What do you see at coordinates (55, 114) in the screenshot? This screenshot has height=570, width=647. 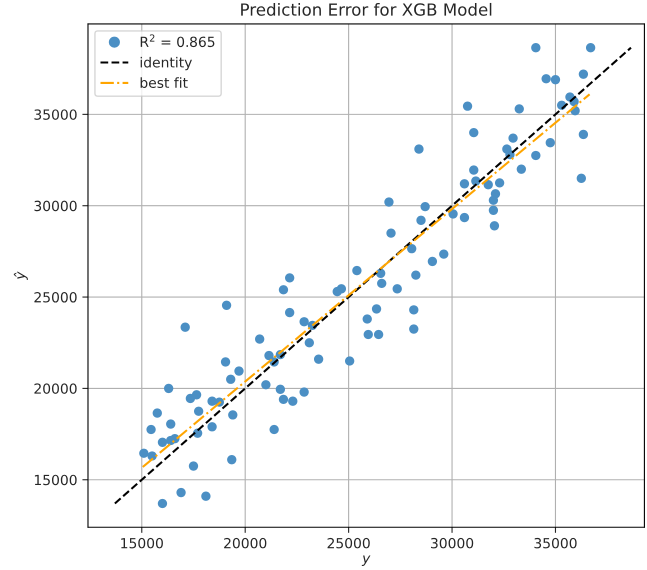 I see `y-tick-label: 35000` at bounding box center [55, 114].